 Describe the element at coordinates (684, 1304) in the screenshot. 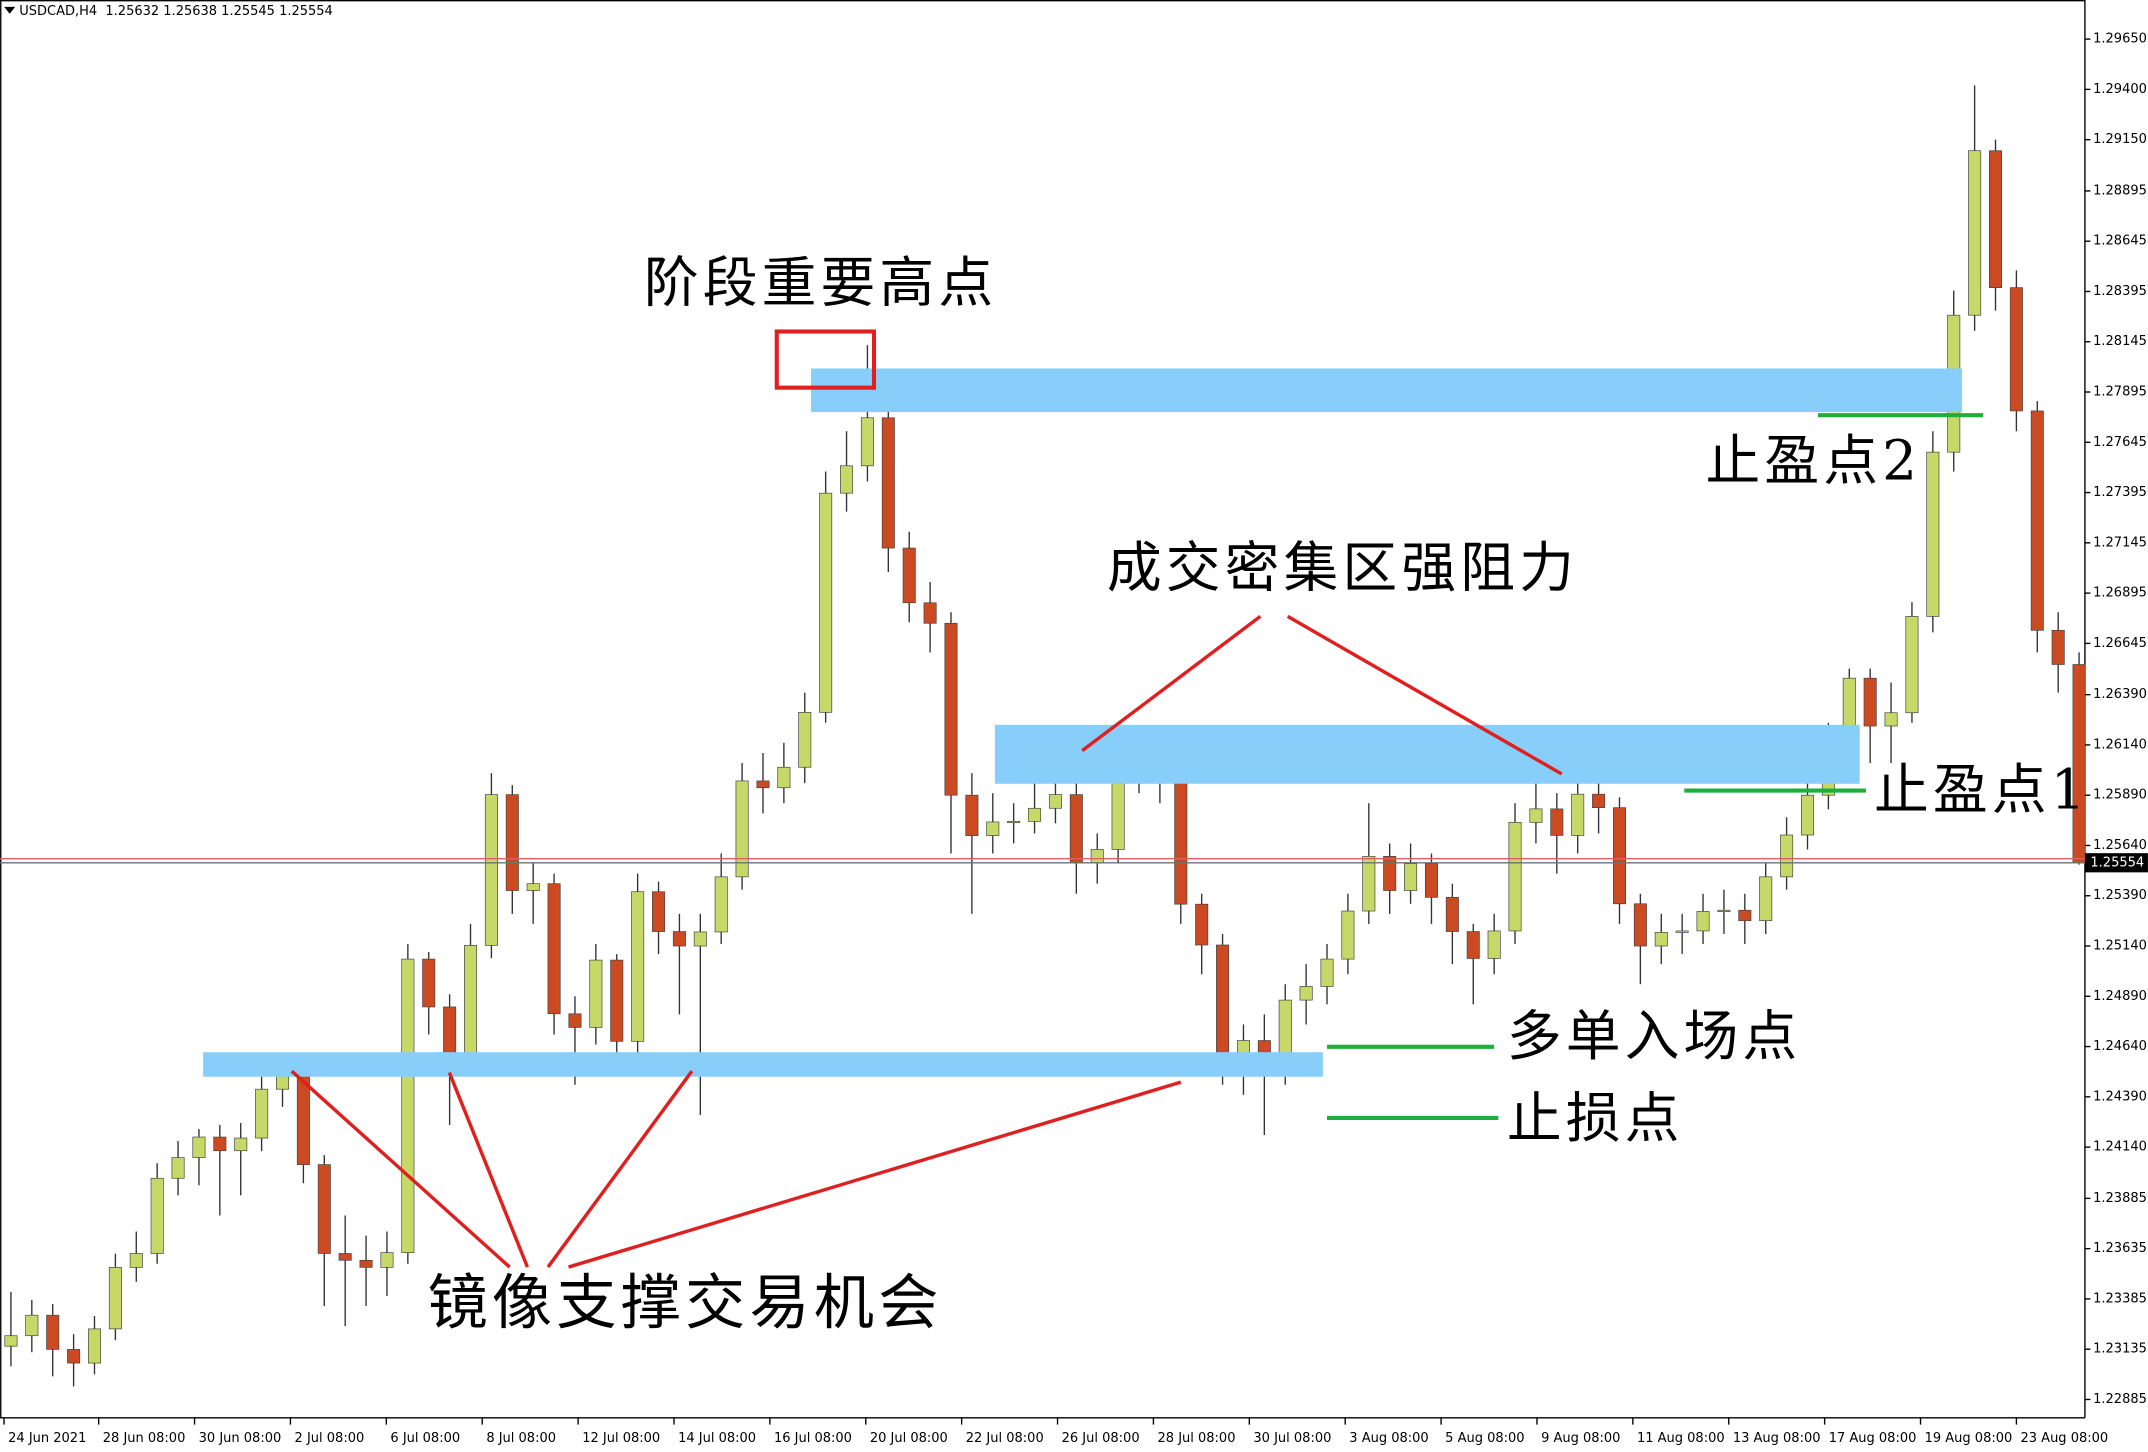

I see `annotation: 镜像支撑交易机会` at that location.